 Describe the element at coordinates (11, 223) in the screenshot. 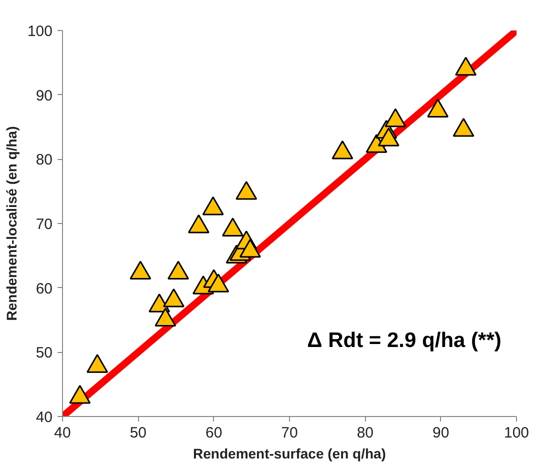

I see `y-axis-title: Rendement-localisé (en q/ha)` at that location.